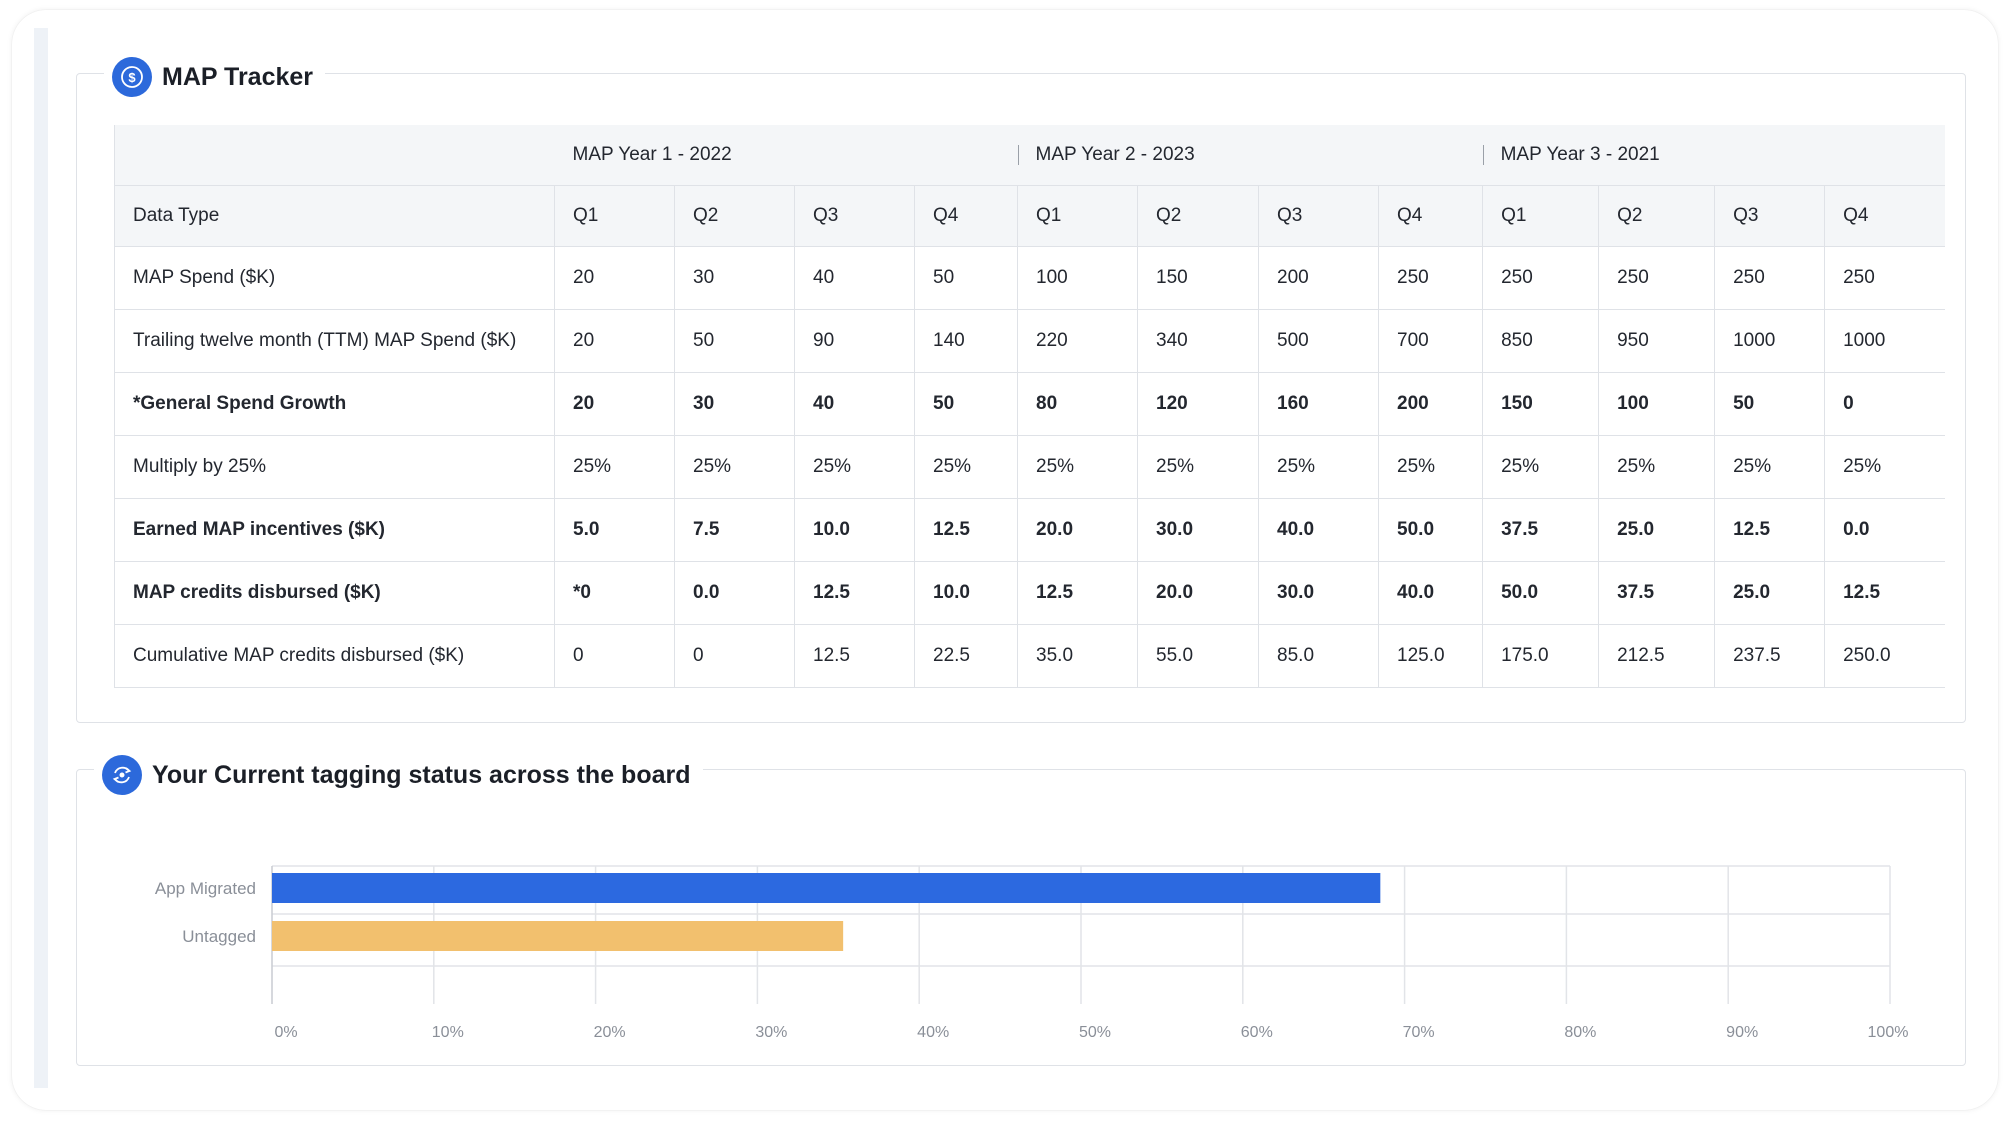 The image size is (2010, 1126). Describe the element at coordinates (933, 1032) in the screenshot. I see `x-tick-label: 40%` at that location.